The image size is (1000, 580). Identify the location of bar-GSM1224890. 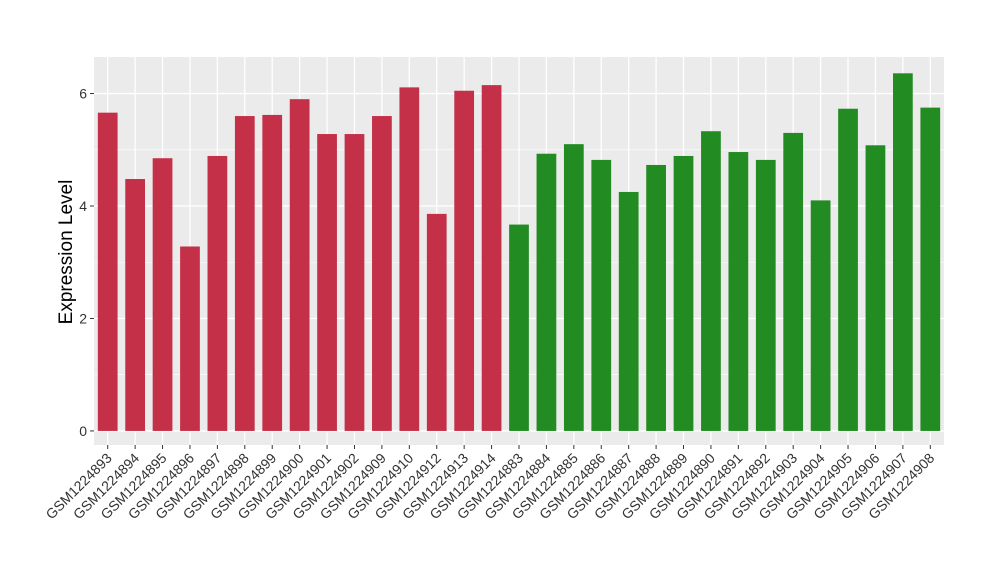
(711, 281).